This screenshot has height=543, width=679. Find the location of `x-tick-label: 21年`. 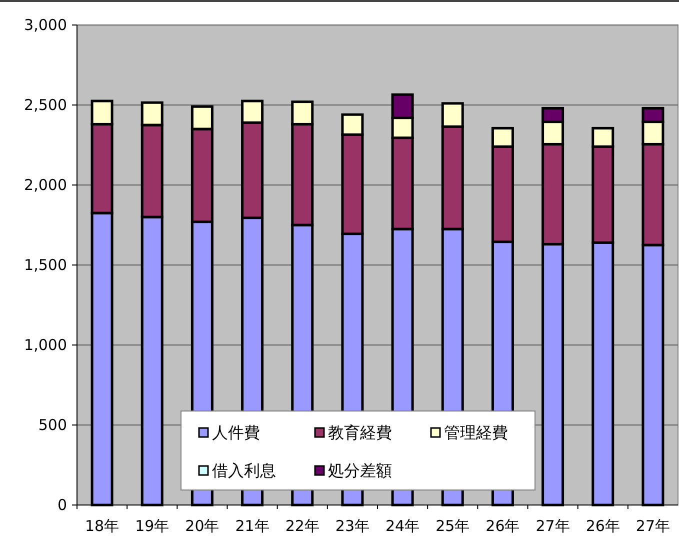

x-tick-label: 21年 is located at coordinates (252, 526).